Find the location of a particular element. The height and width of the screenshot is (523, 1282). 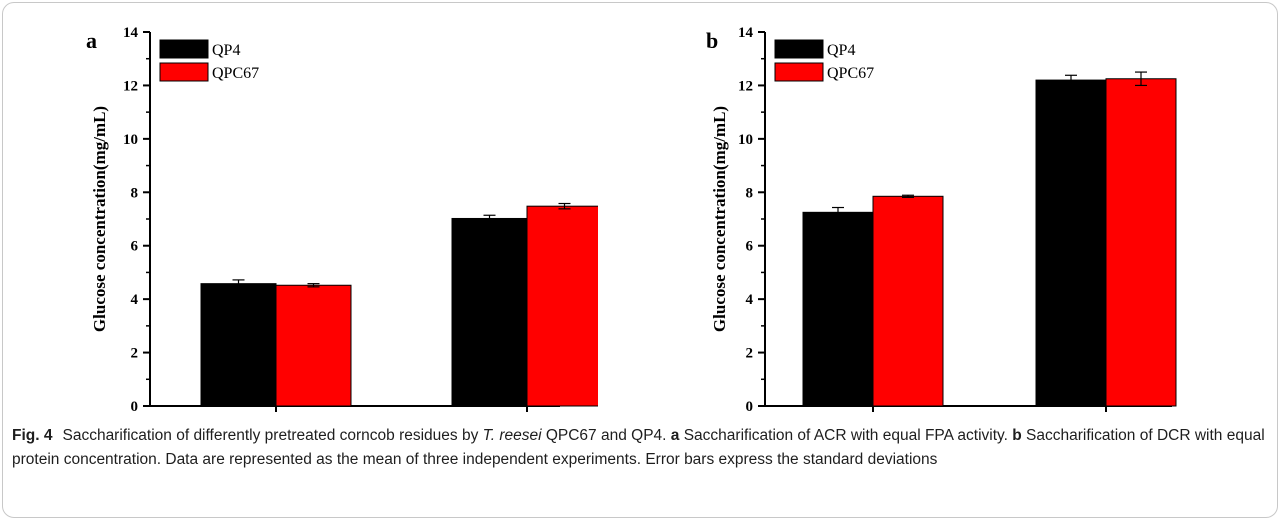

panel-label: b is located at coordinates (712, 40).